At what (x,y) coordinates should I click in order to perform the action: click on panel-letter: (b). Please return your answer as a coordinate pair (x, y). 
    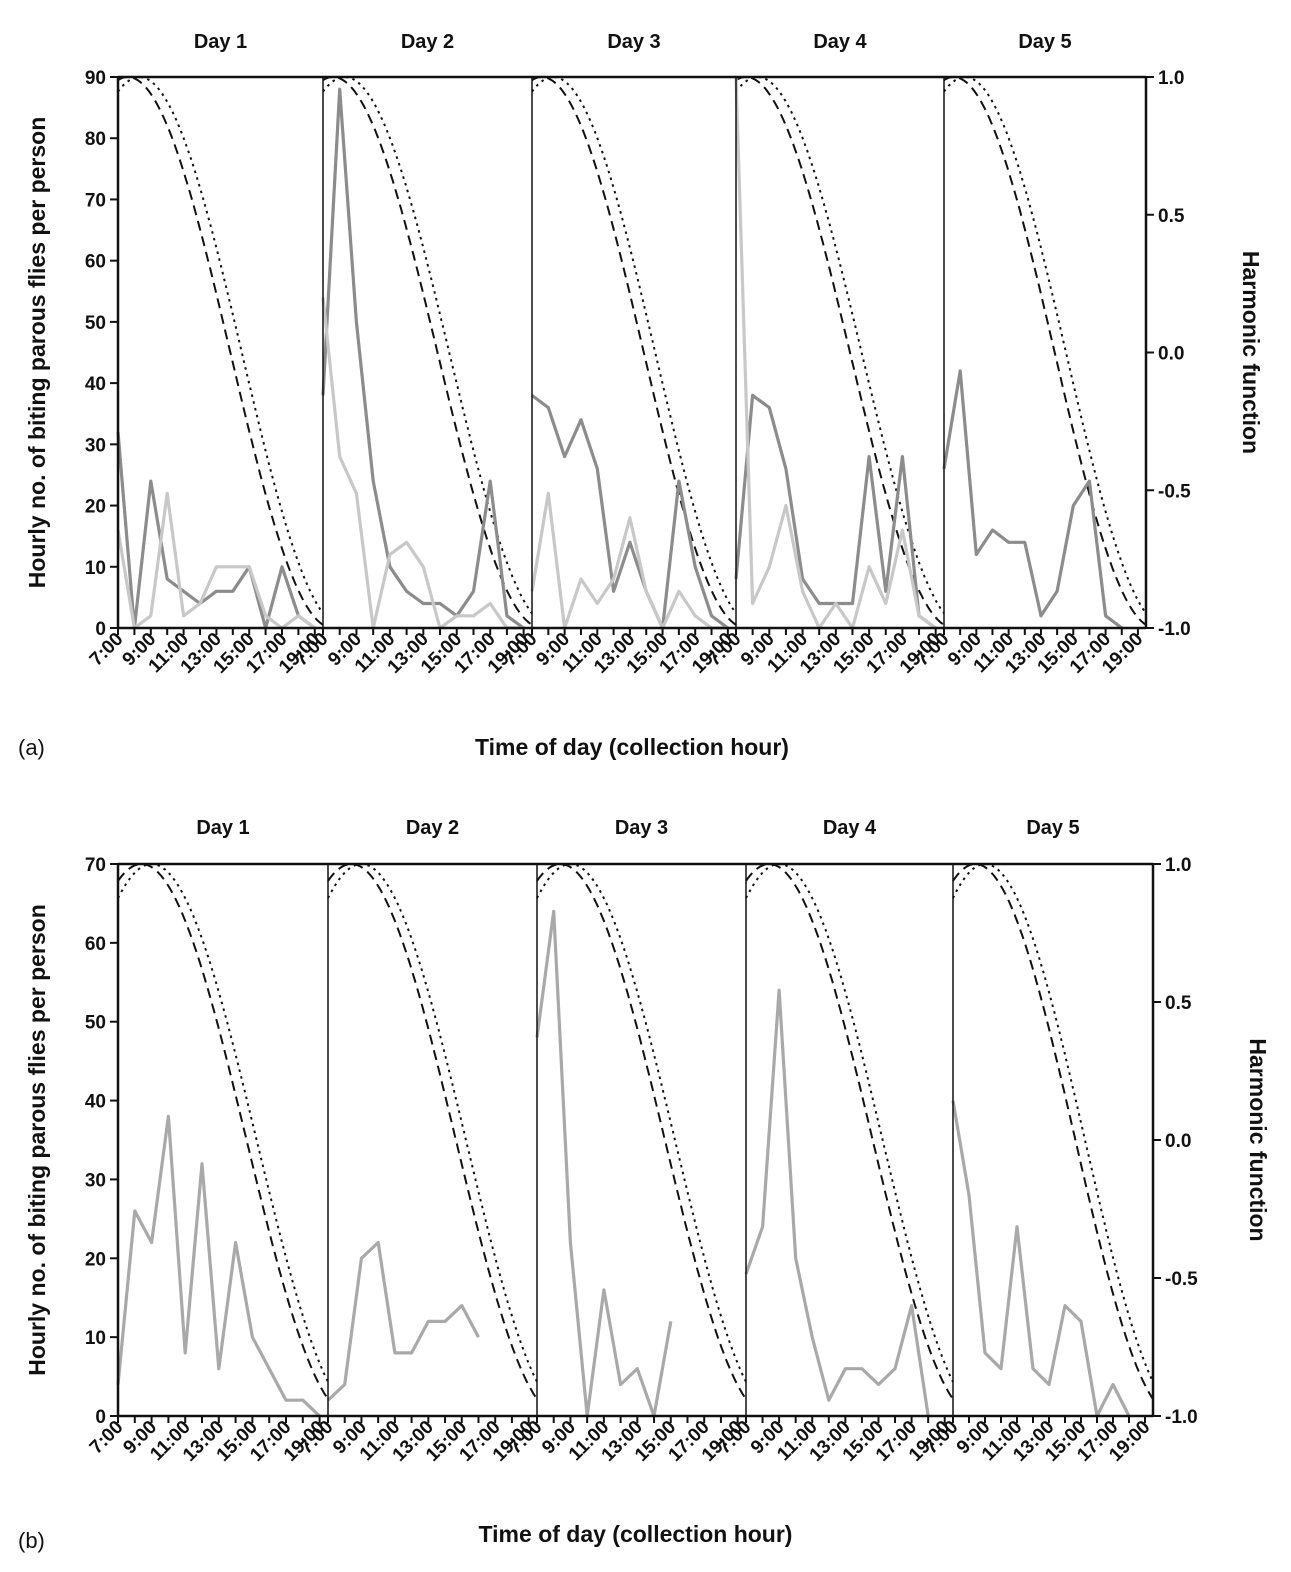
    Looking at the image, I should click on (31, 1540).